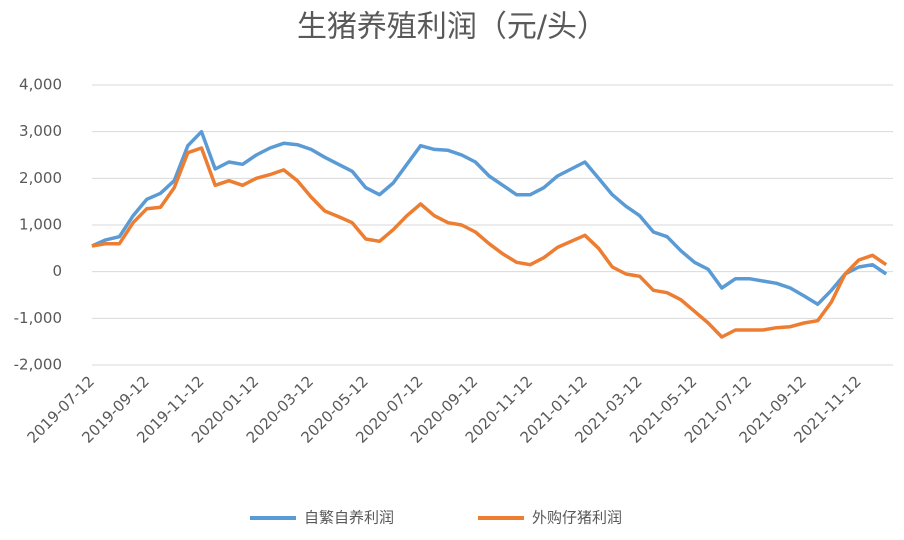 The width and height of the screenshot is (904, 540). What do you see at coordinates (38, 365) in the screenshot?
I see `y-tick-label: -2,000` at bounding box center [38, 365].